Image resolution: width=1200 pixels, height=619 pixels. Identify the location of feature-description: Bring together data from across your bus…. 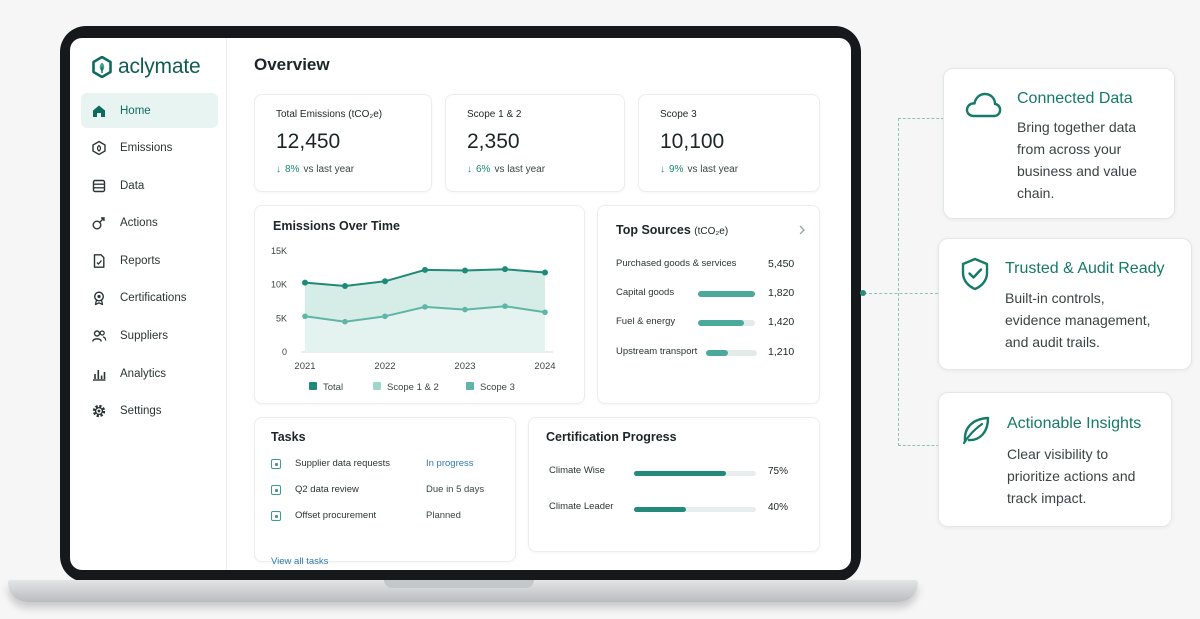
(1077, 160).